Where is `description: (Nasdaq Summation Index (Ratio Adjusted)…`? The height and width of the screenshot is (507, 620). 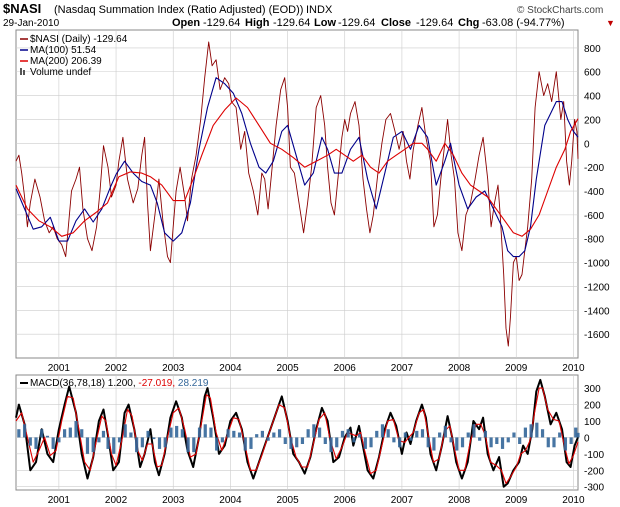 description: (Nasdaq Summation Index (Ratio Adjusted)… is located at coordinates (178, 10).